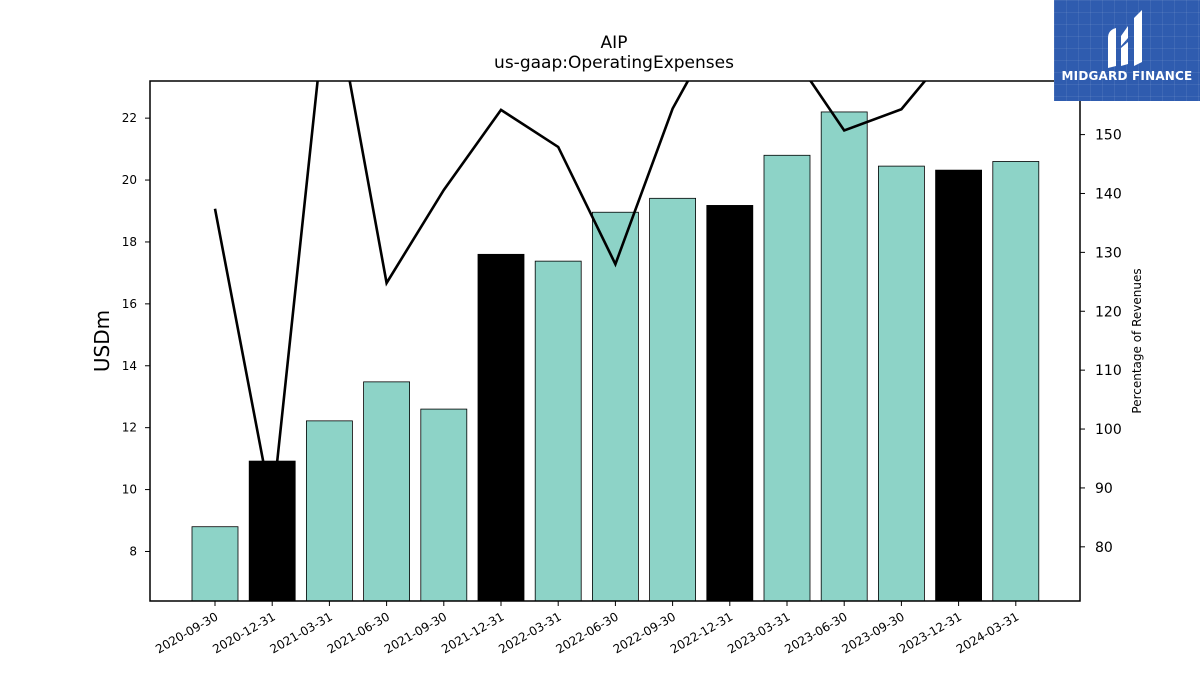  I want to click on x-tick-label: 2021-06-30, so click(358, 632).